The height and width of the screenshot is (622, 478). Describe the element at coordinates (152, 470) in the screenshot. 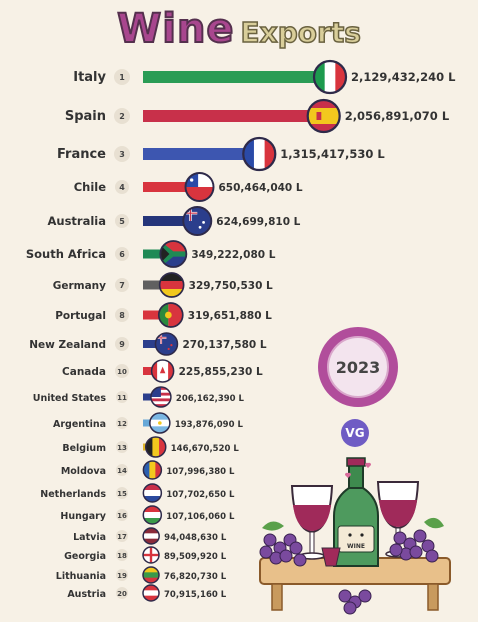

I see `moldova-flag-icon` at that location.